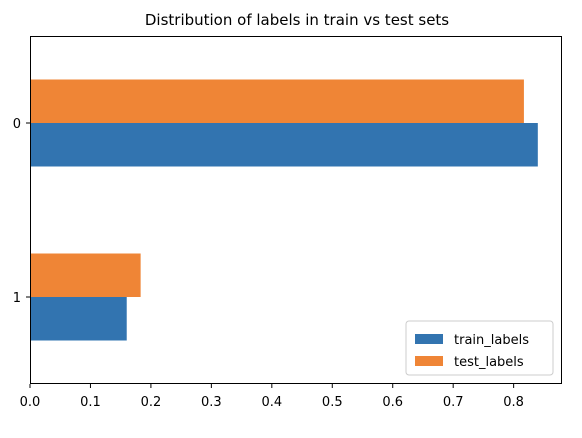 This screenshot has height=438, width=582. I want to click on y-axis: 01, so click(21, 211).